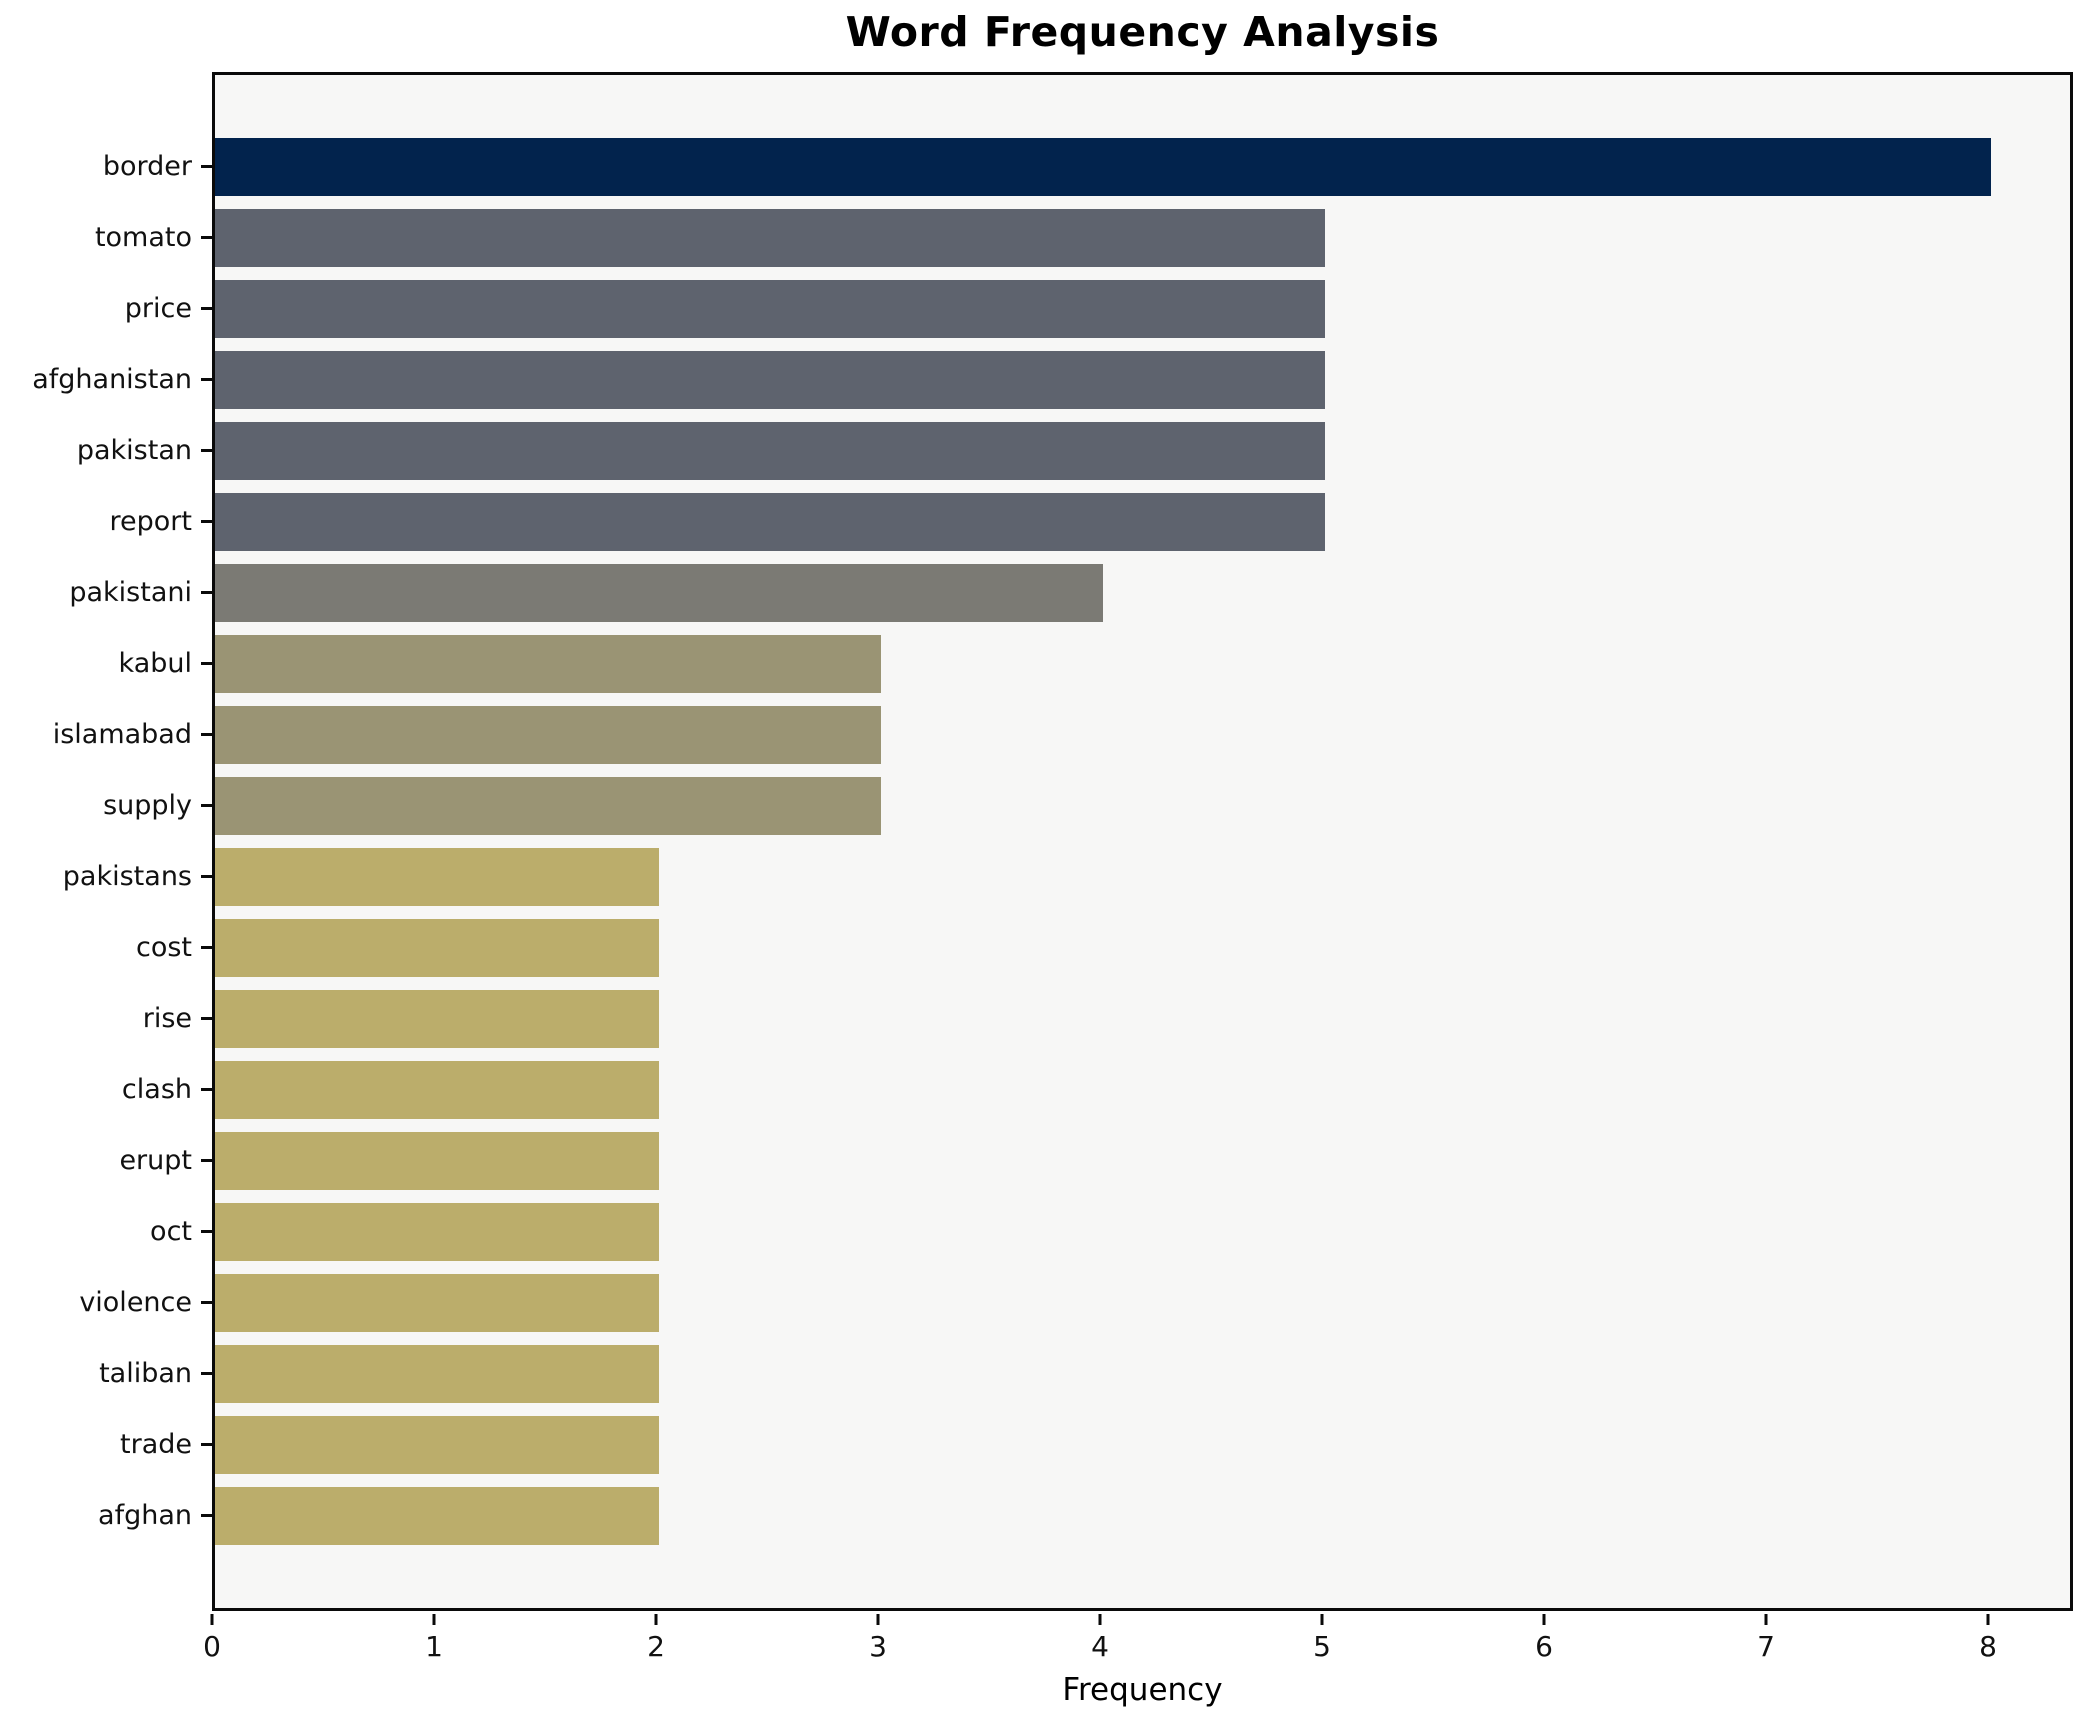 The width and height of the screenshot is (2092, 1722). Describe the element at coordinates (1142, 1690) in the screenshot. I see `x-axis-title: Frequency` at that location.